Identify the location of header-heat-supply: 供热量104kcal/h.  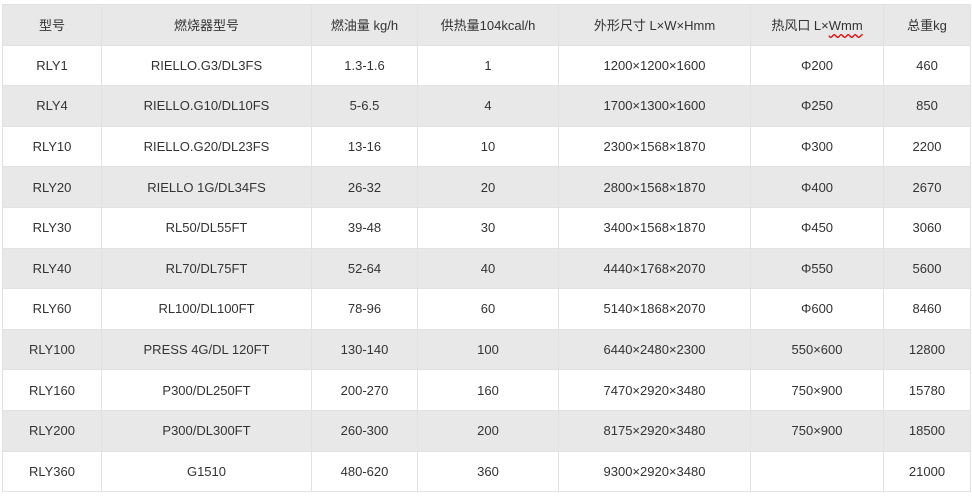
(488, 25).